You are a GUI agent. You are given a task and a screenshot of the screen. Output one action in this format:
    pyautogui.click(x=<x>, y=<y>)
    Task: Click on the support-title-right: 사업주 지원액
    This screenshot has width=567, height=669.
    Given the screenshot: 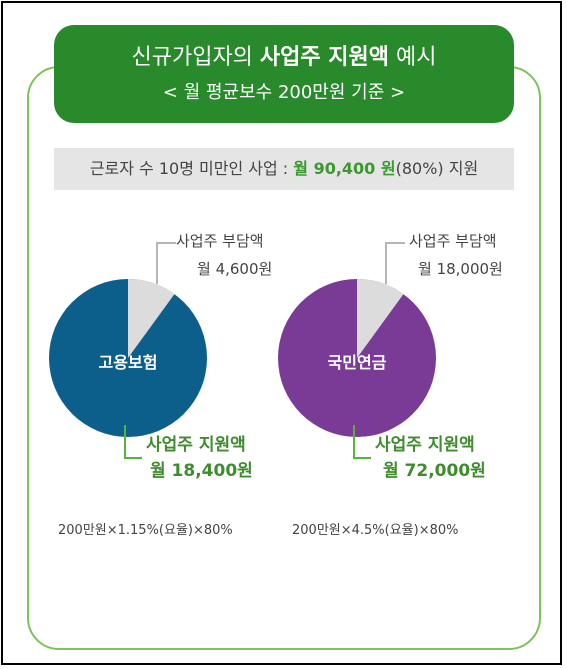 What is the action you would take?
    pyautogui.click(x=425, y=445)
    